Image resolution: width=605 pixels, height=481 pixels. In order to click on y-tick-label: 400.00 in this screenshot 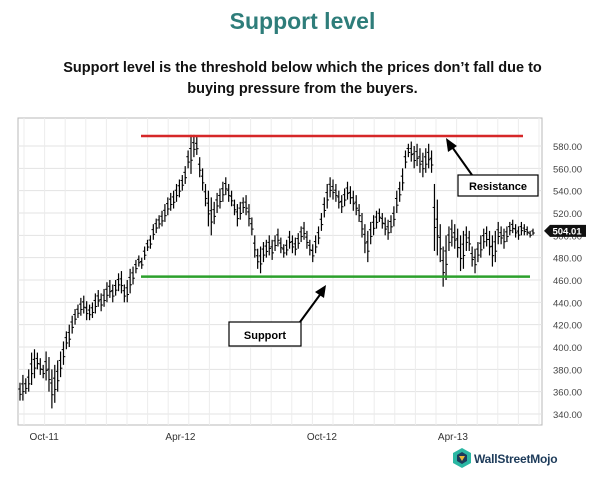, I will do `click(567, 348)`.